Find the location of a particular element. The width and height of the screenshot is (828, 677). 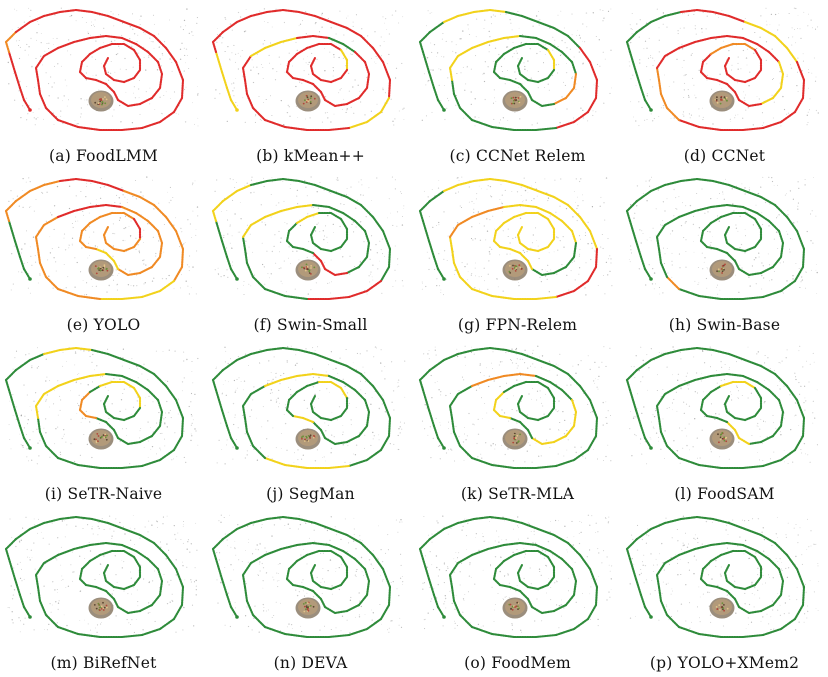

result-panel: (h) Swin-Base is located at coordinates (724, 253).